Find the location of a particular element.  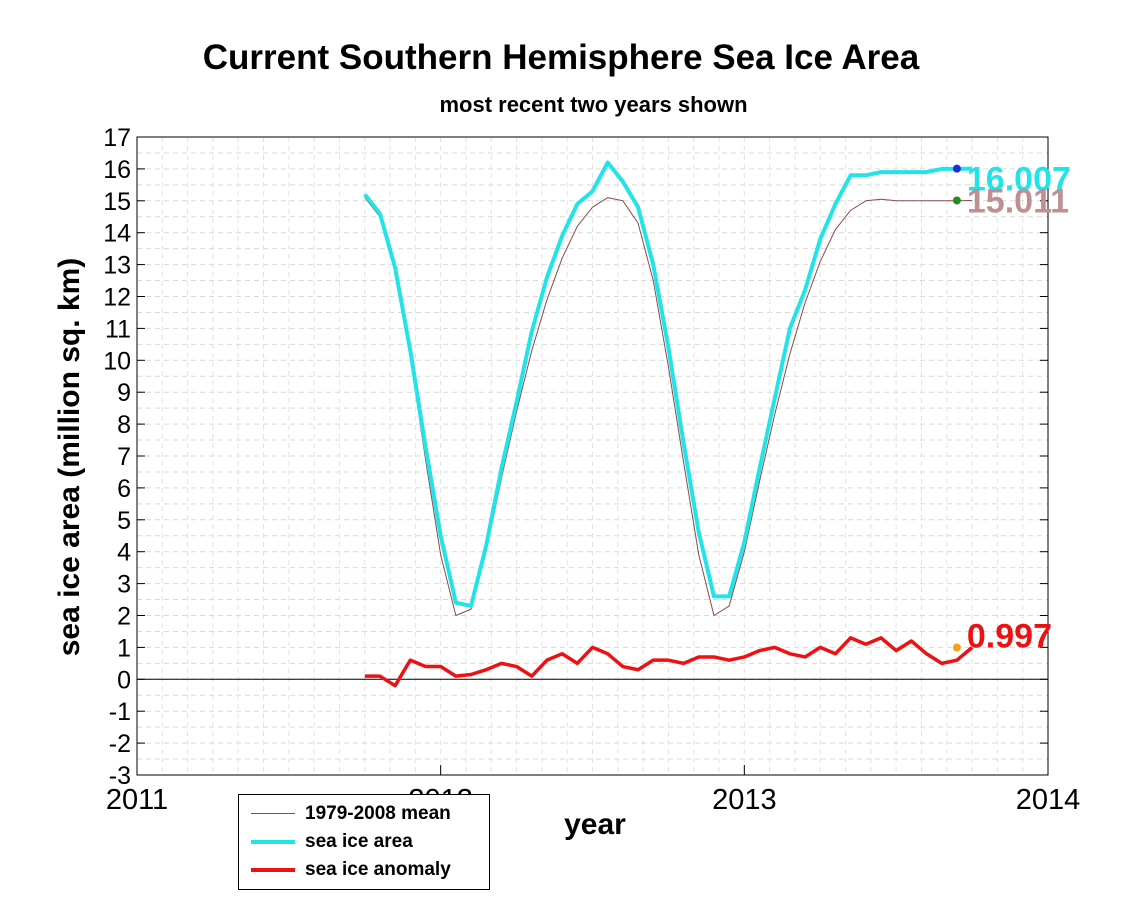

legend-label-mean: 1979-2008 mean is located at coordinates (378, 813).